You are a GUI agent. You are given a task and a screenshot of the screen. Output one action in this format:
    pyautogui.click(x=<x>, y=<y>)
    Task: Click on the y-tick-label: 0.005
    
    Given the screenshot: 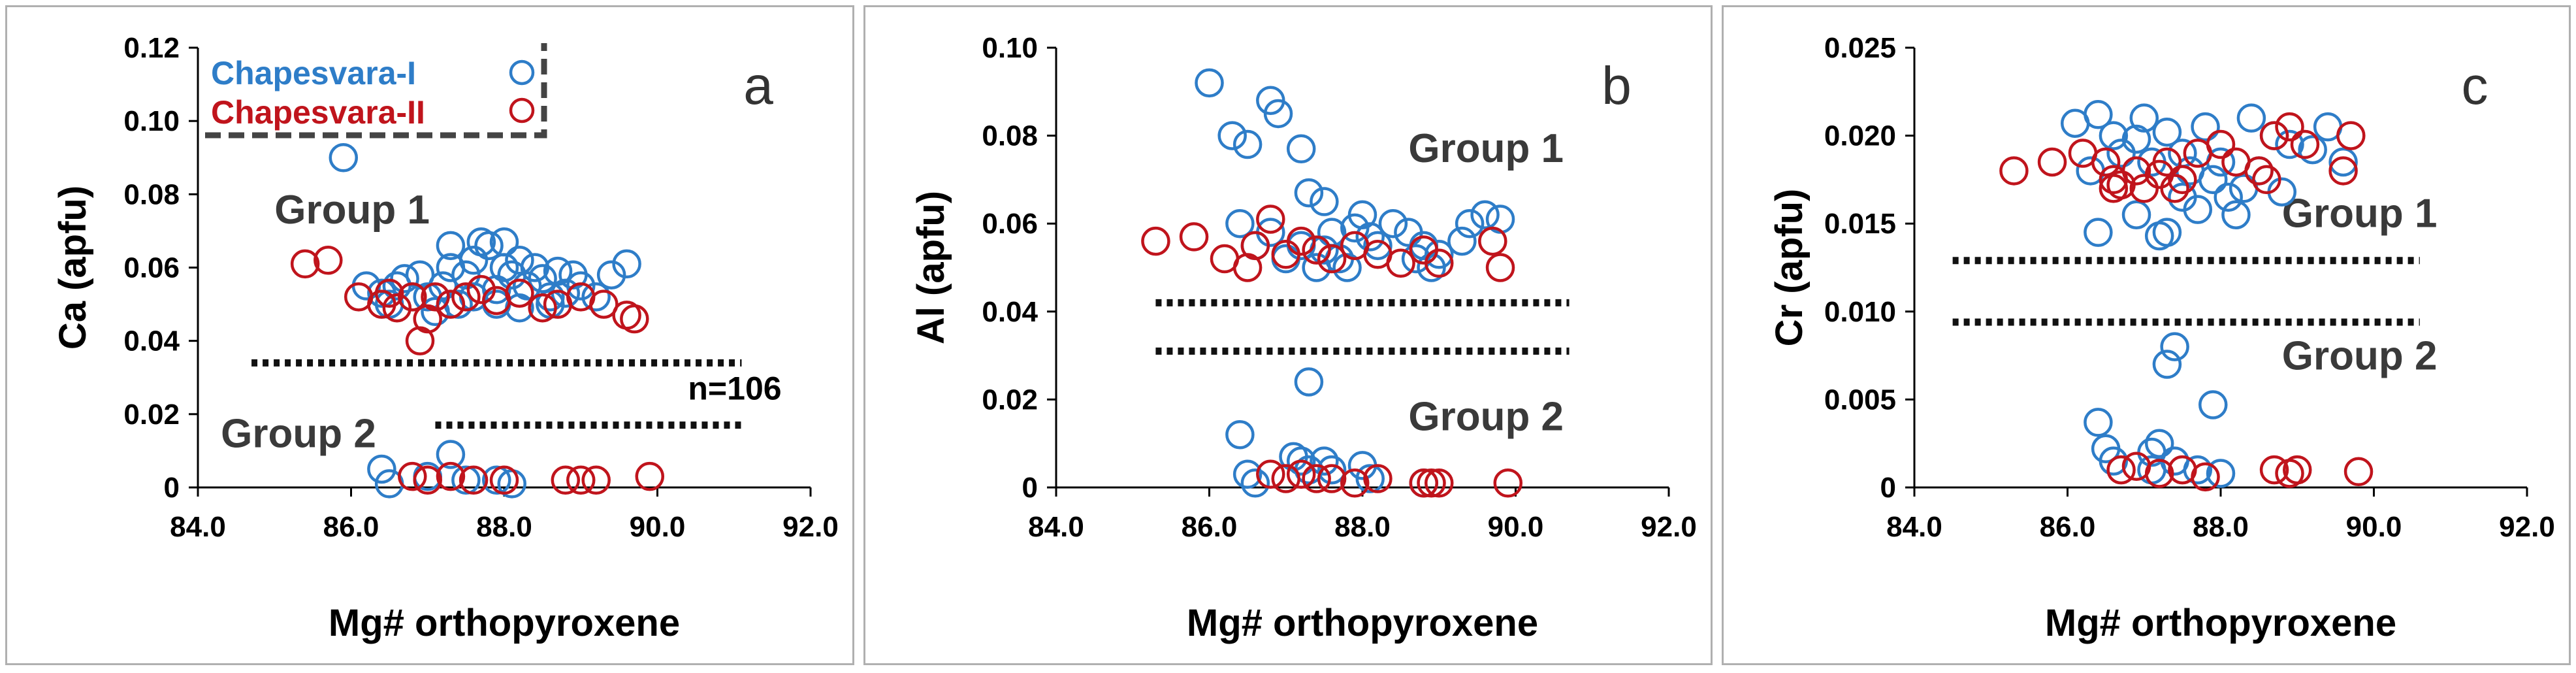 What is the action you would take?
    pyautogui.click(x=1860, y=400)
    